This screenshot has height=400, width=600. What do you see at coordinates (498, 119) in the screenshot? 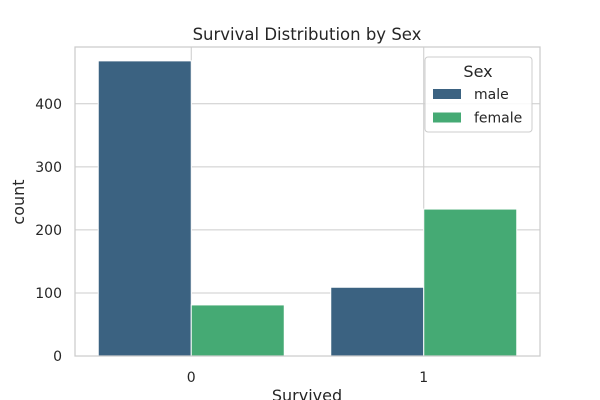
I see `legend-label-female: female` at bounding box center [498, 119].